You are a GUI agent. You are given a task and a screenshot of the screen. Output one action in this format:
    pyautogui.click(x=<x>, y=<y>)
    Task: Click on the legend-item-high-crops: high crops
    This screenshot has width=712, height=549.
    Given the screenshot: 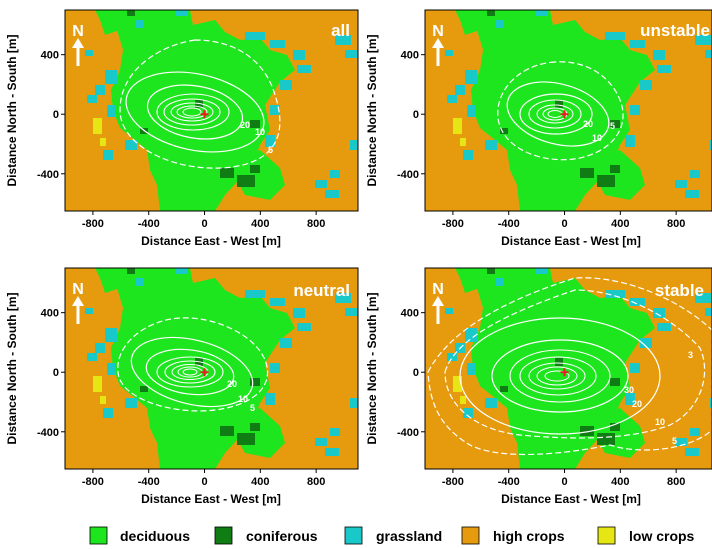 What is the action you would take?
    pyautogui.click(x=513, y=535)
    